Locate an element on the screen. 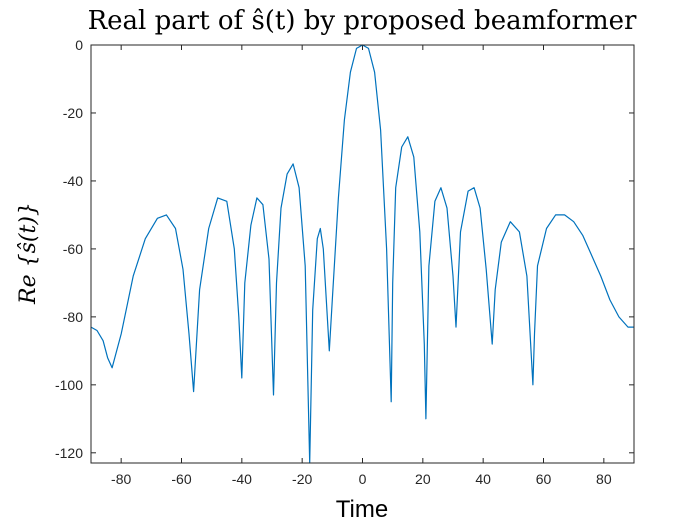 The height and width of the screenshot is (525, 700). x-axis-label: Time is located at coordinates (362, 509).